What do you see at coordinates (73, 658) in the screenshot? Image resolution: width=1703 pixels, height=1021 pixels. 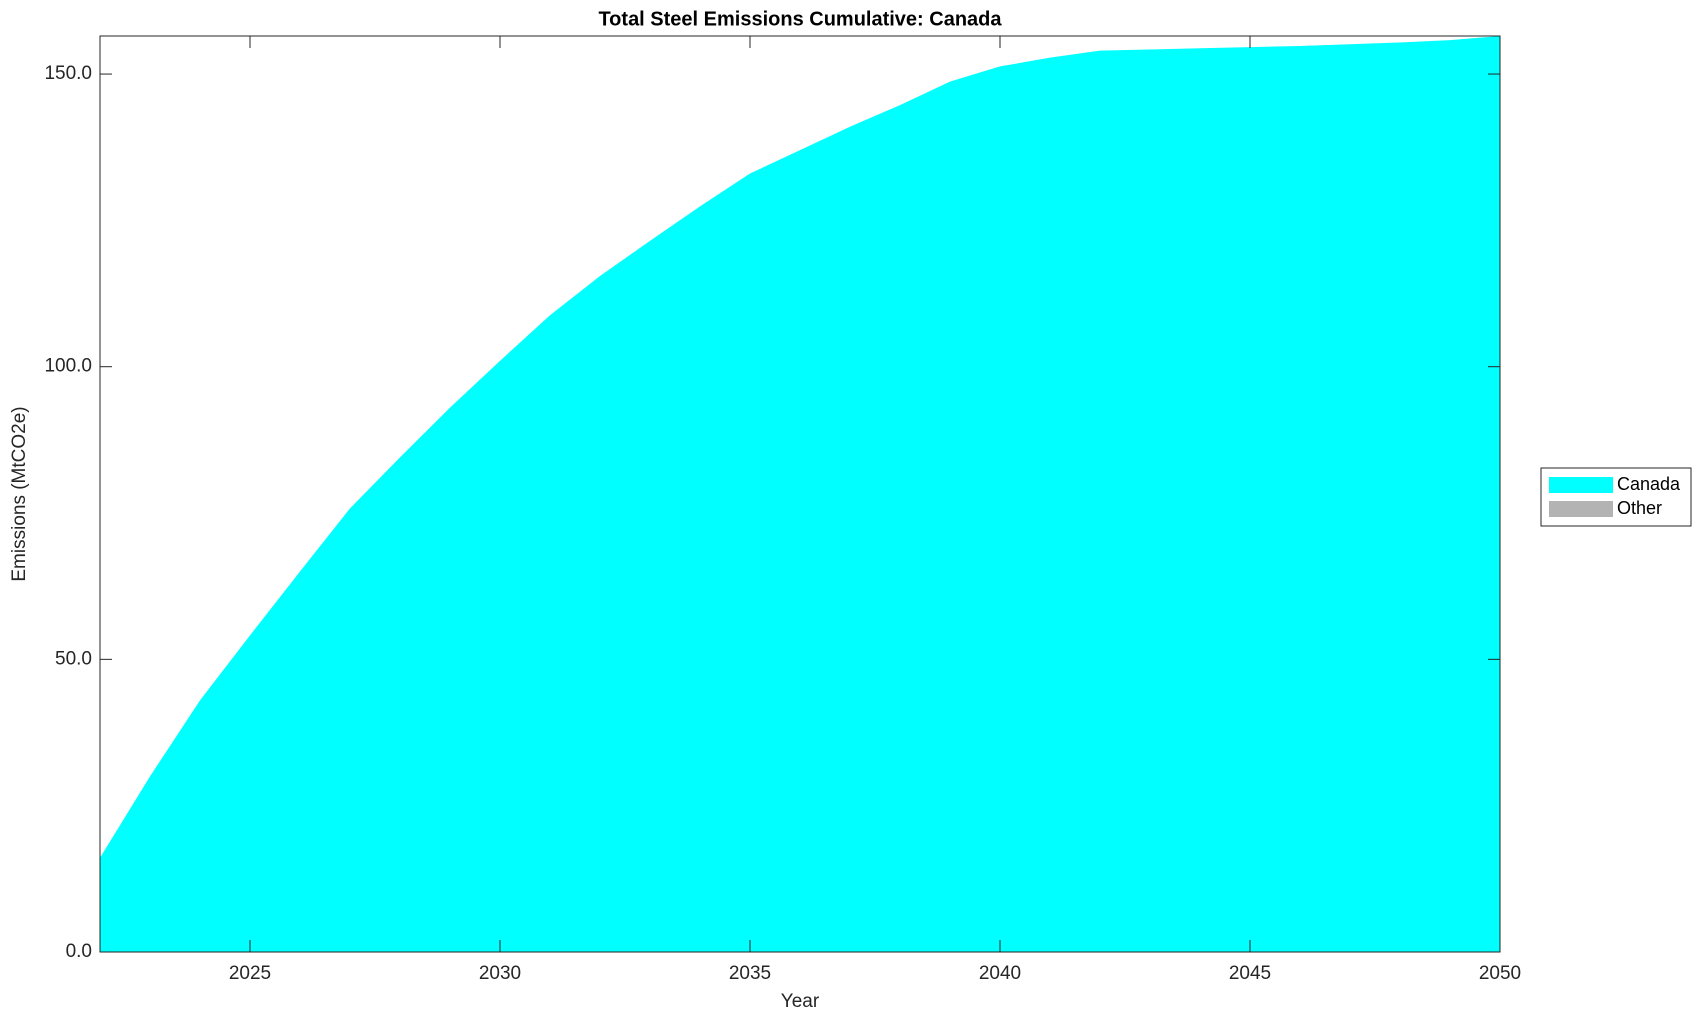 I see `y-tick-label: 50.0` at bounding box center [73, 658].